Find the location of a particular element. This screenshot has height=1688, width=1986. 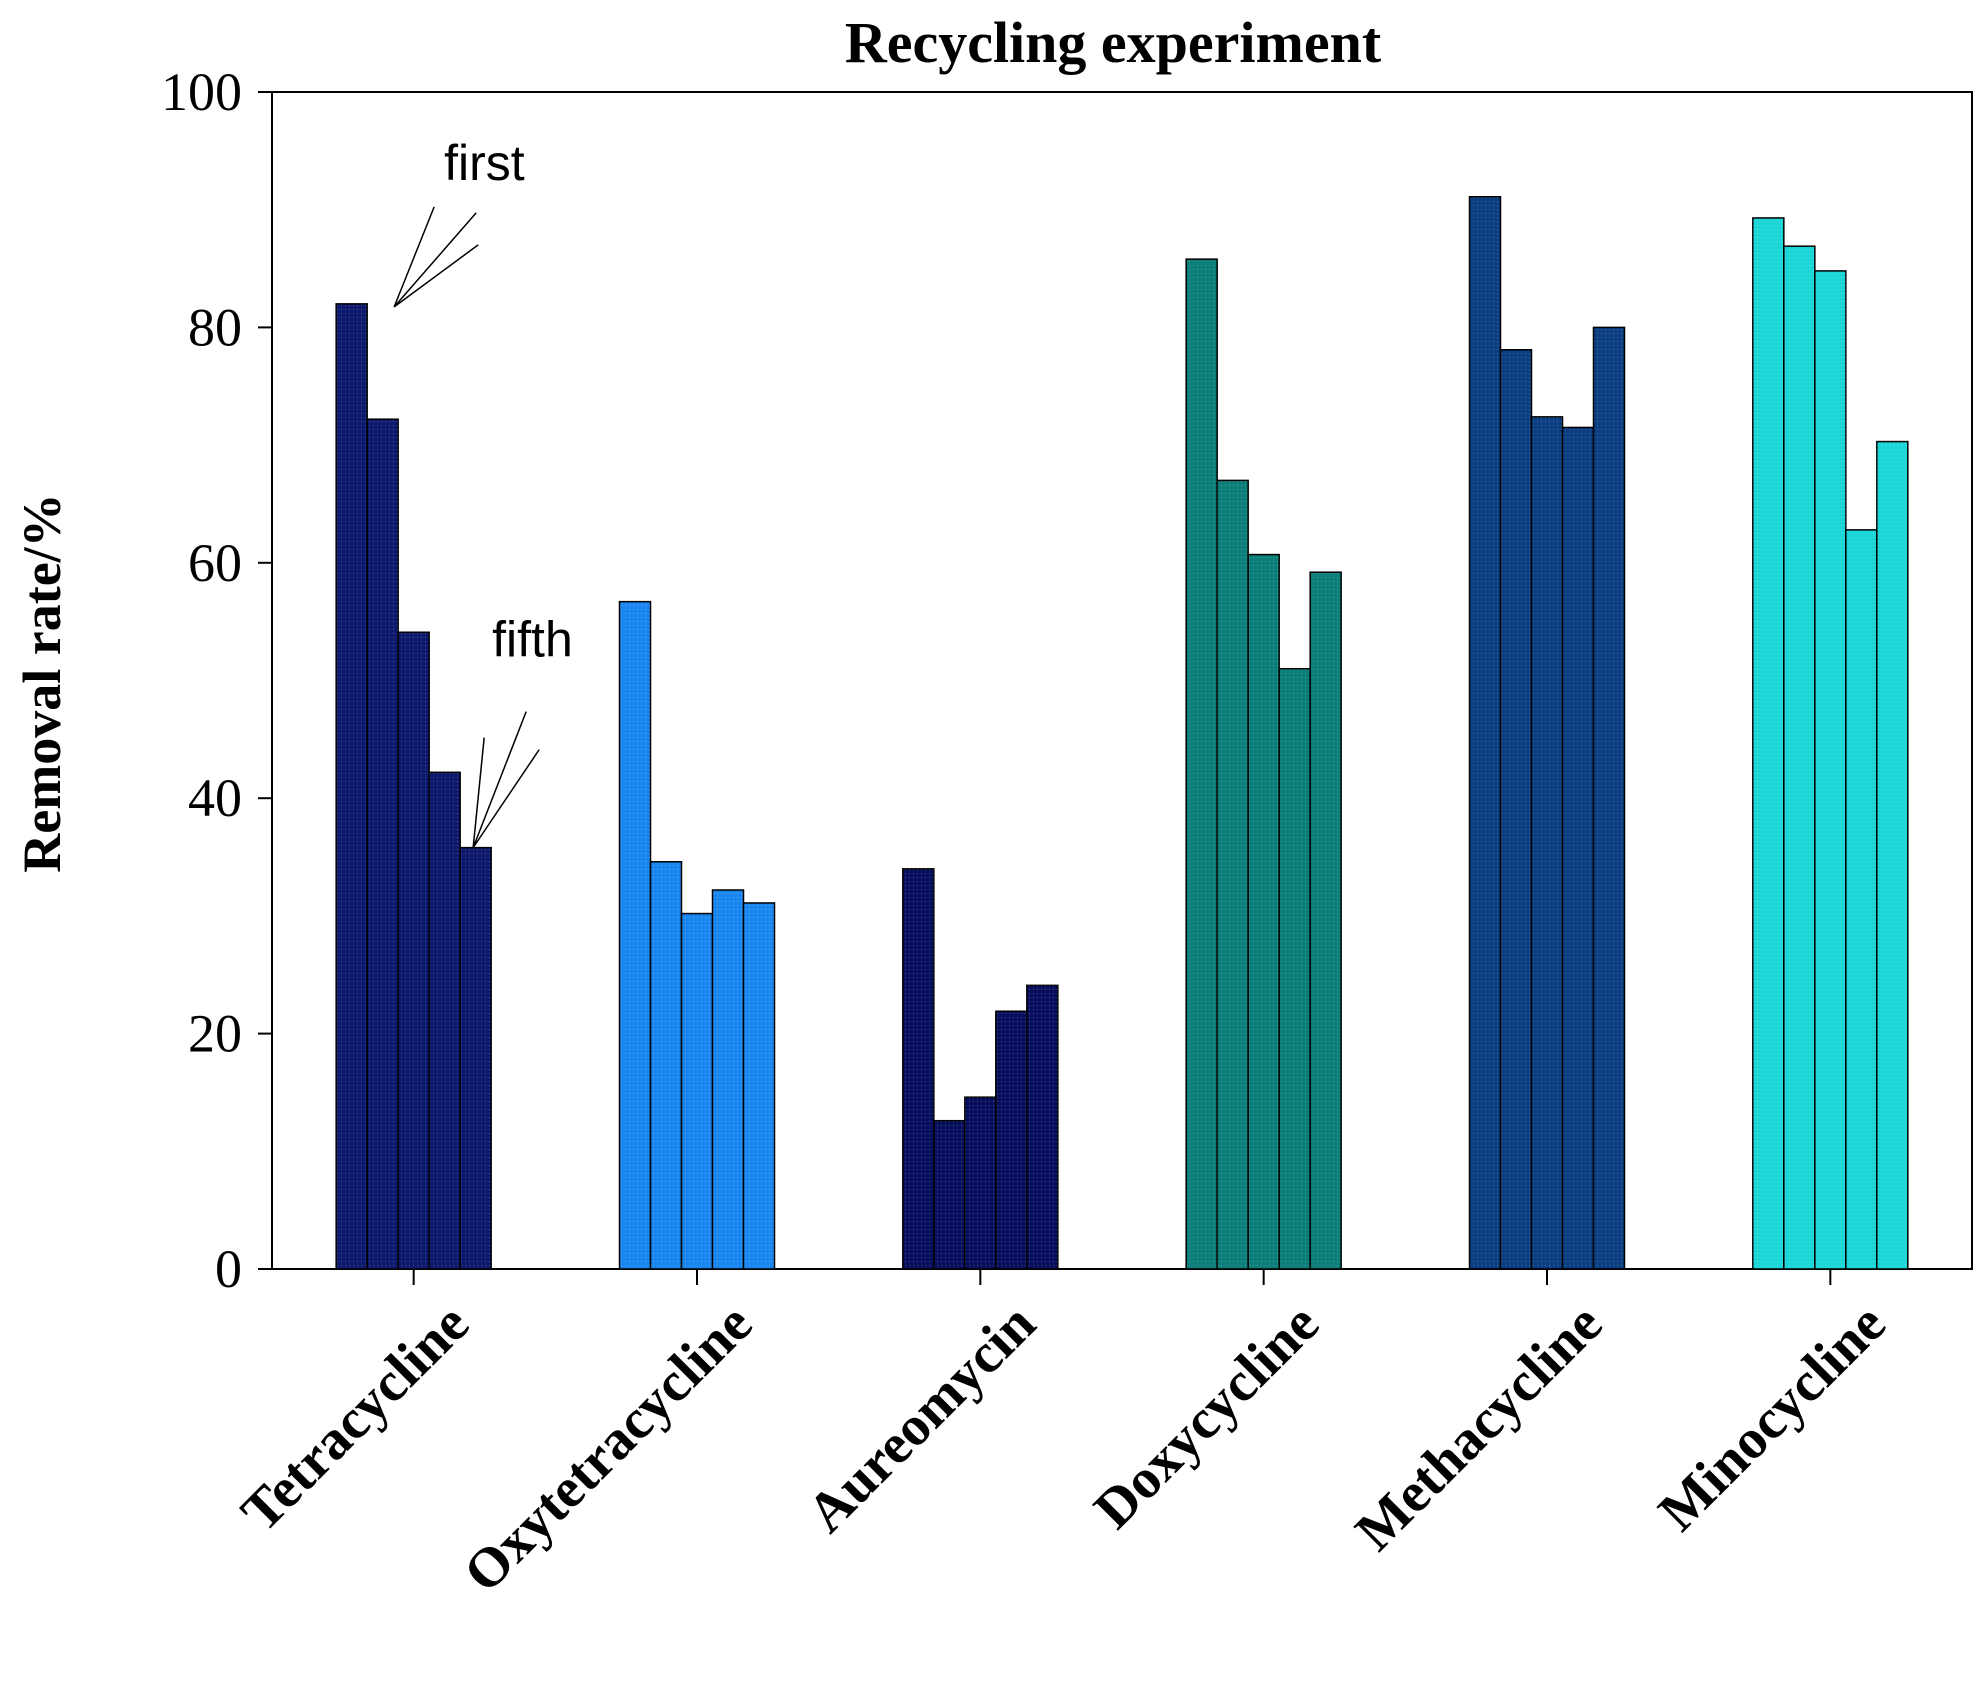

y-tick-label: 20 is located at coordinates (215, 1034).